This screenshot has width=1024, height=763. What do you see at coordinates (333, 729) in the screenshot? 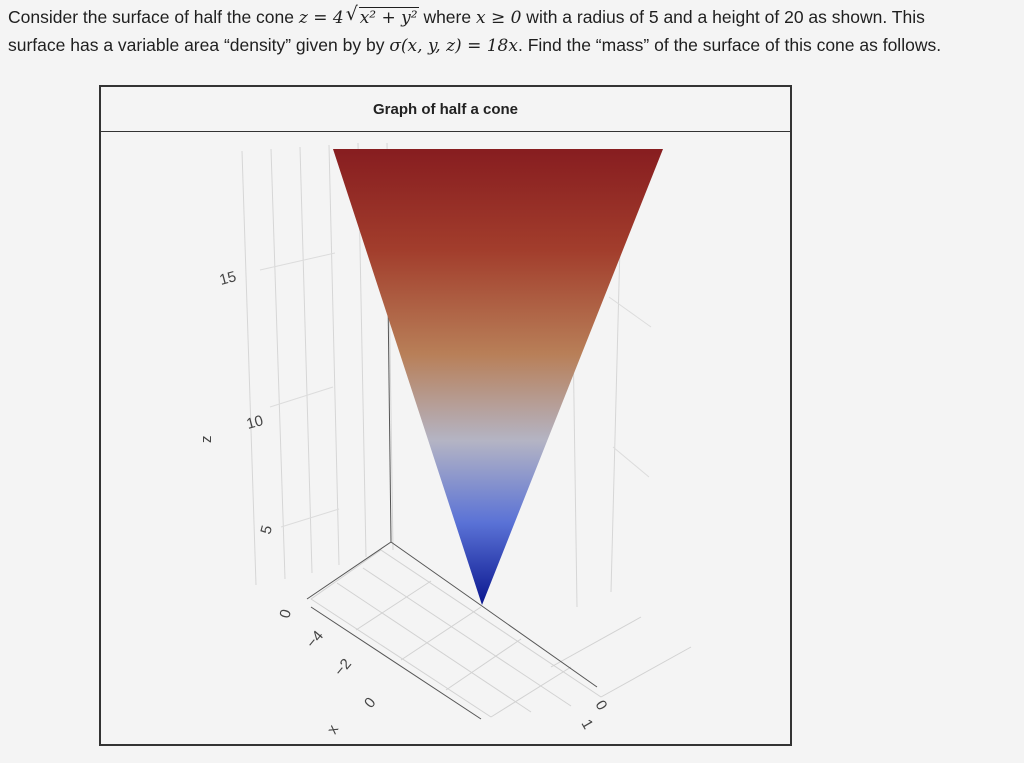
I see `x-axis-label: x` at bounding box center [333, 729].